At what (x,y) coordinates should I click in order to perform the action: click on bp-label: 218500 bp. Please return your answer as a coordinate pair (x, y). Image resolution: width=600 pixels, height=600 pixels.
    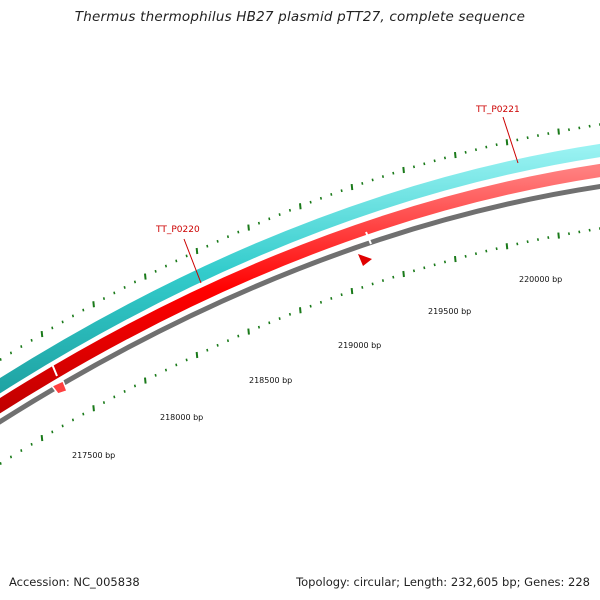
    Looking at the image, I should click on (270, 380).